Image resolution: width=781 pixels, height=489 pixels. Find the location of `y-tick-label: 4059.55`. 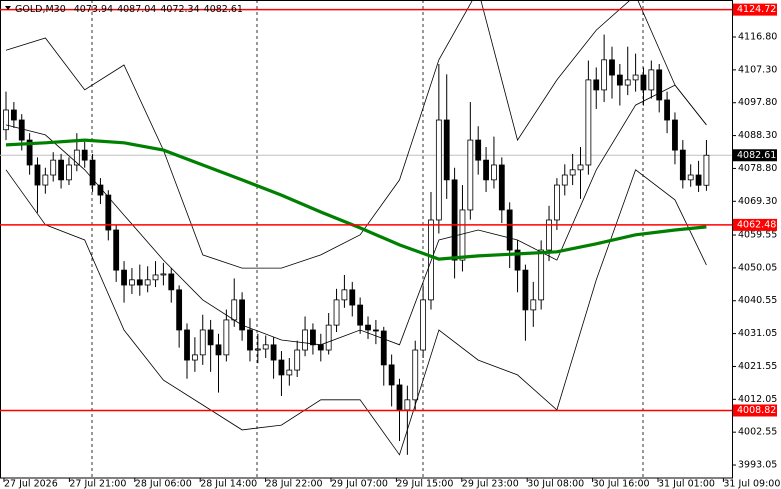

y-tick-label: 4059.55 is located at coordinates (757, 235).